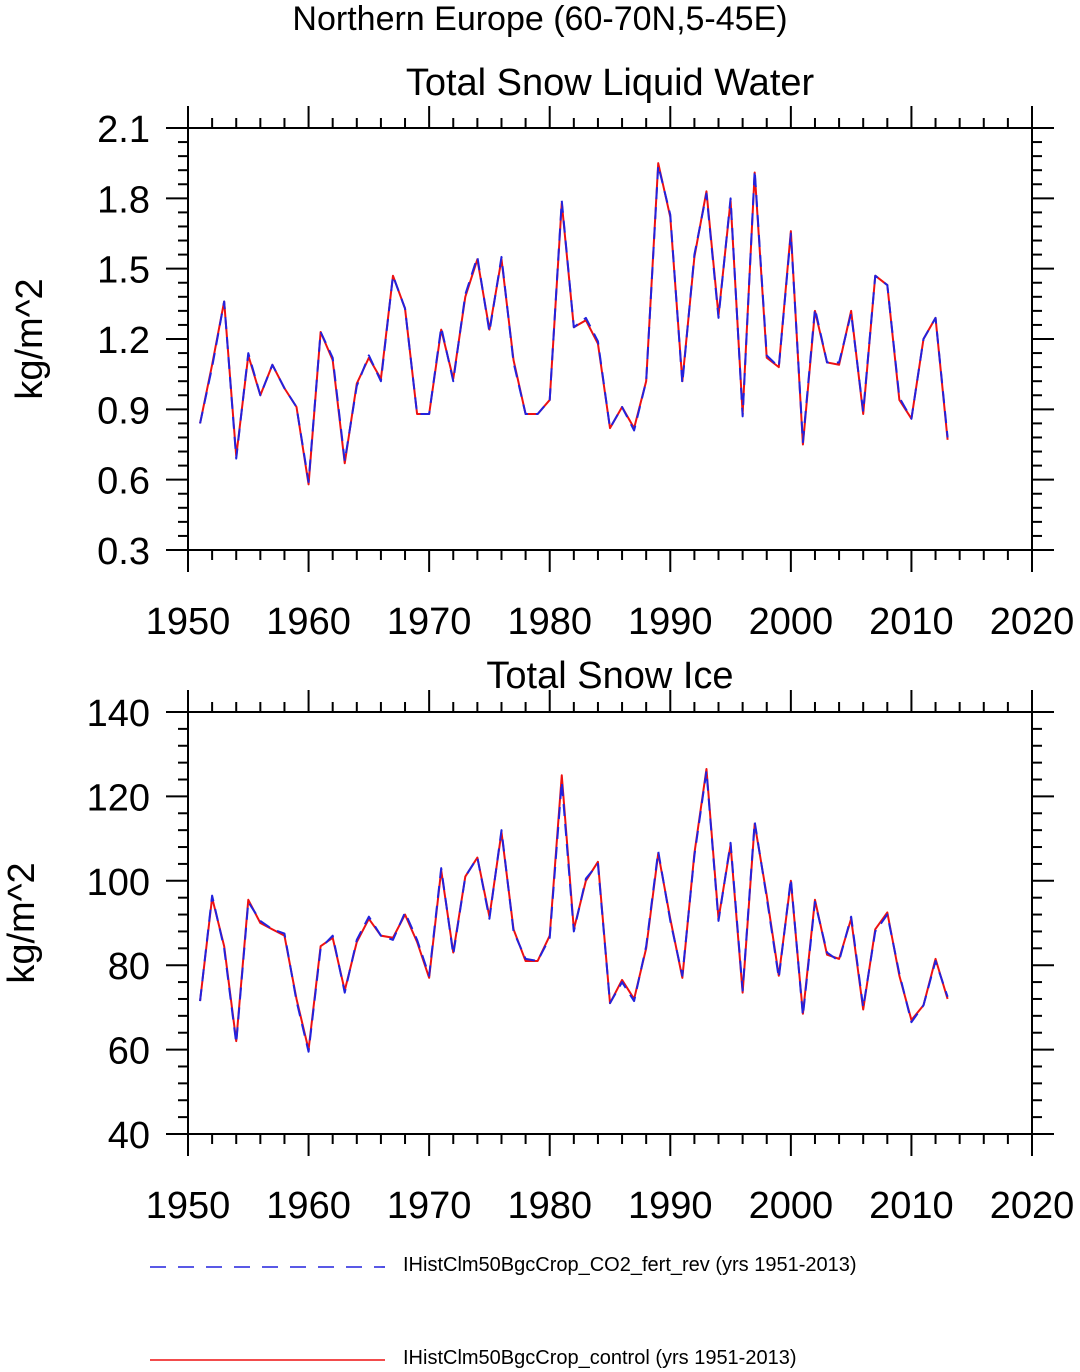  Describe the element at coordinates (540, 19) in the screenshot. I see `figure-suptitle: Northern Europe (60-70N,5-45E)` at that location.